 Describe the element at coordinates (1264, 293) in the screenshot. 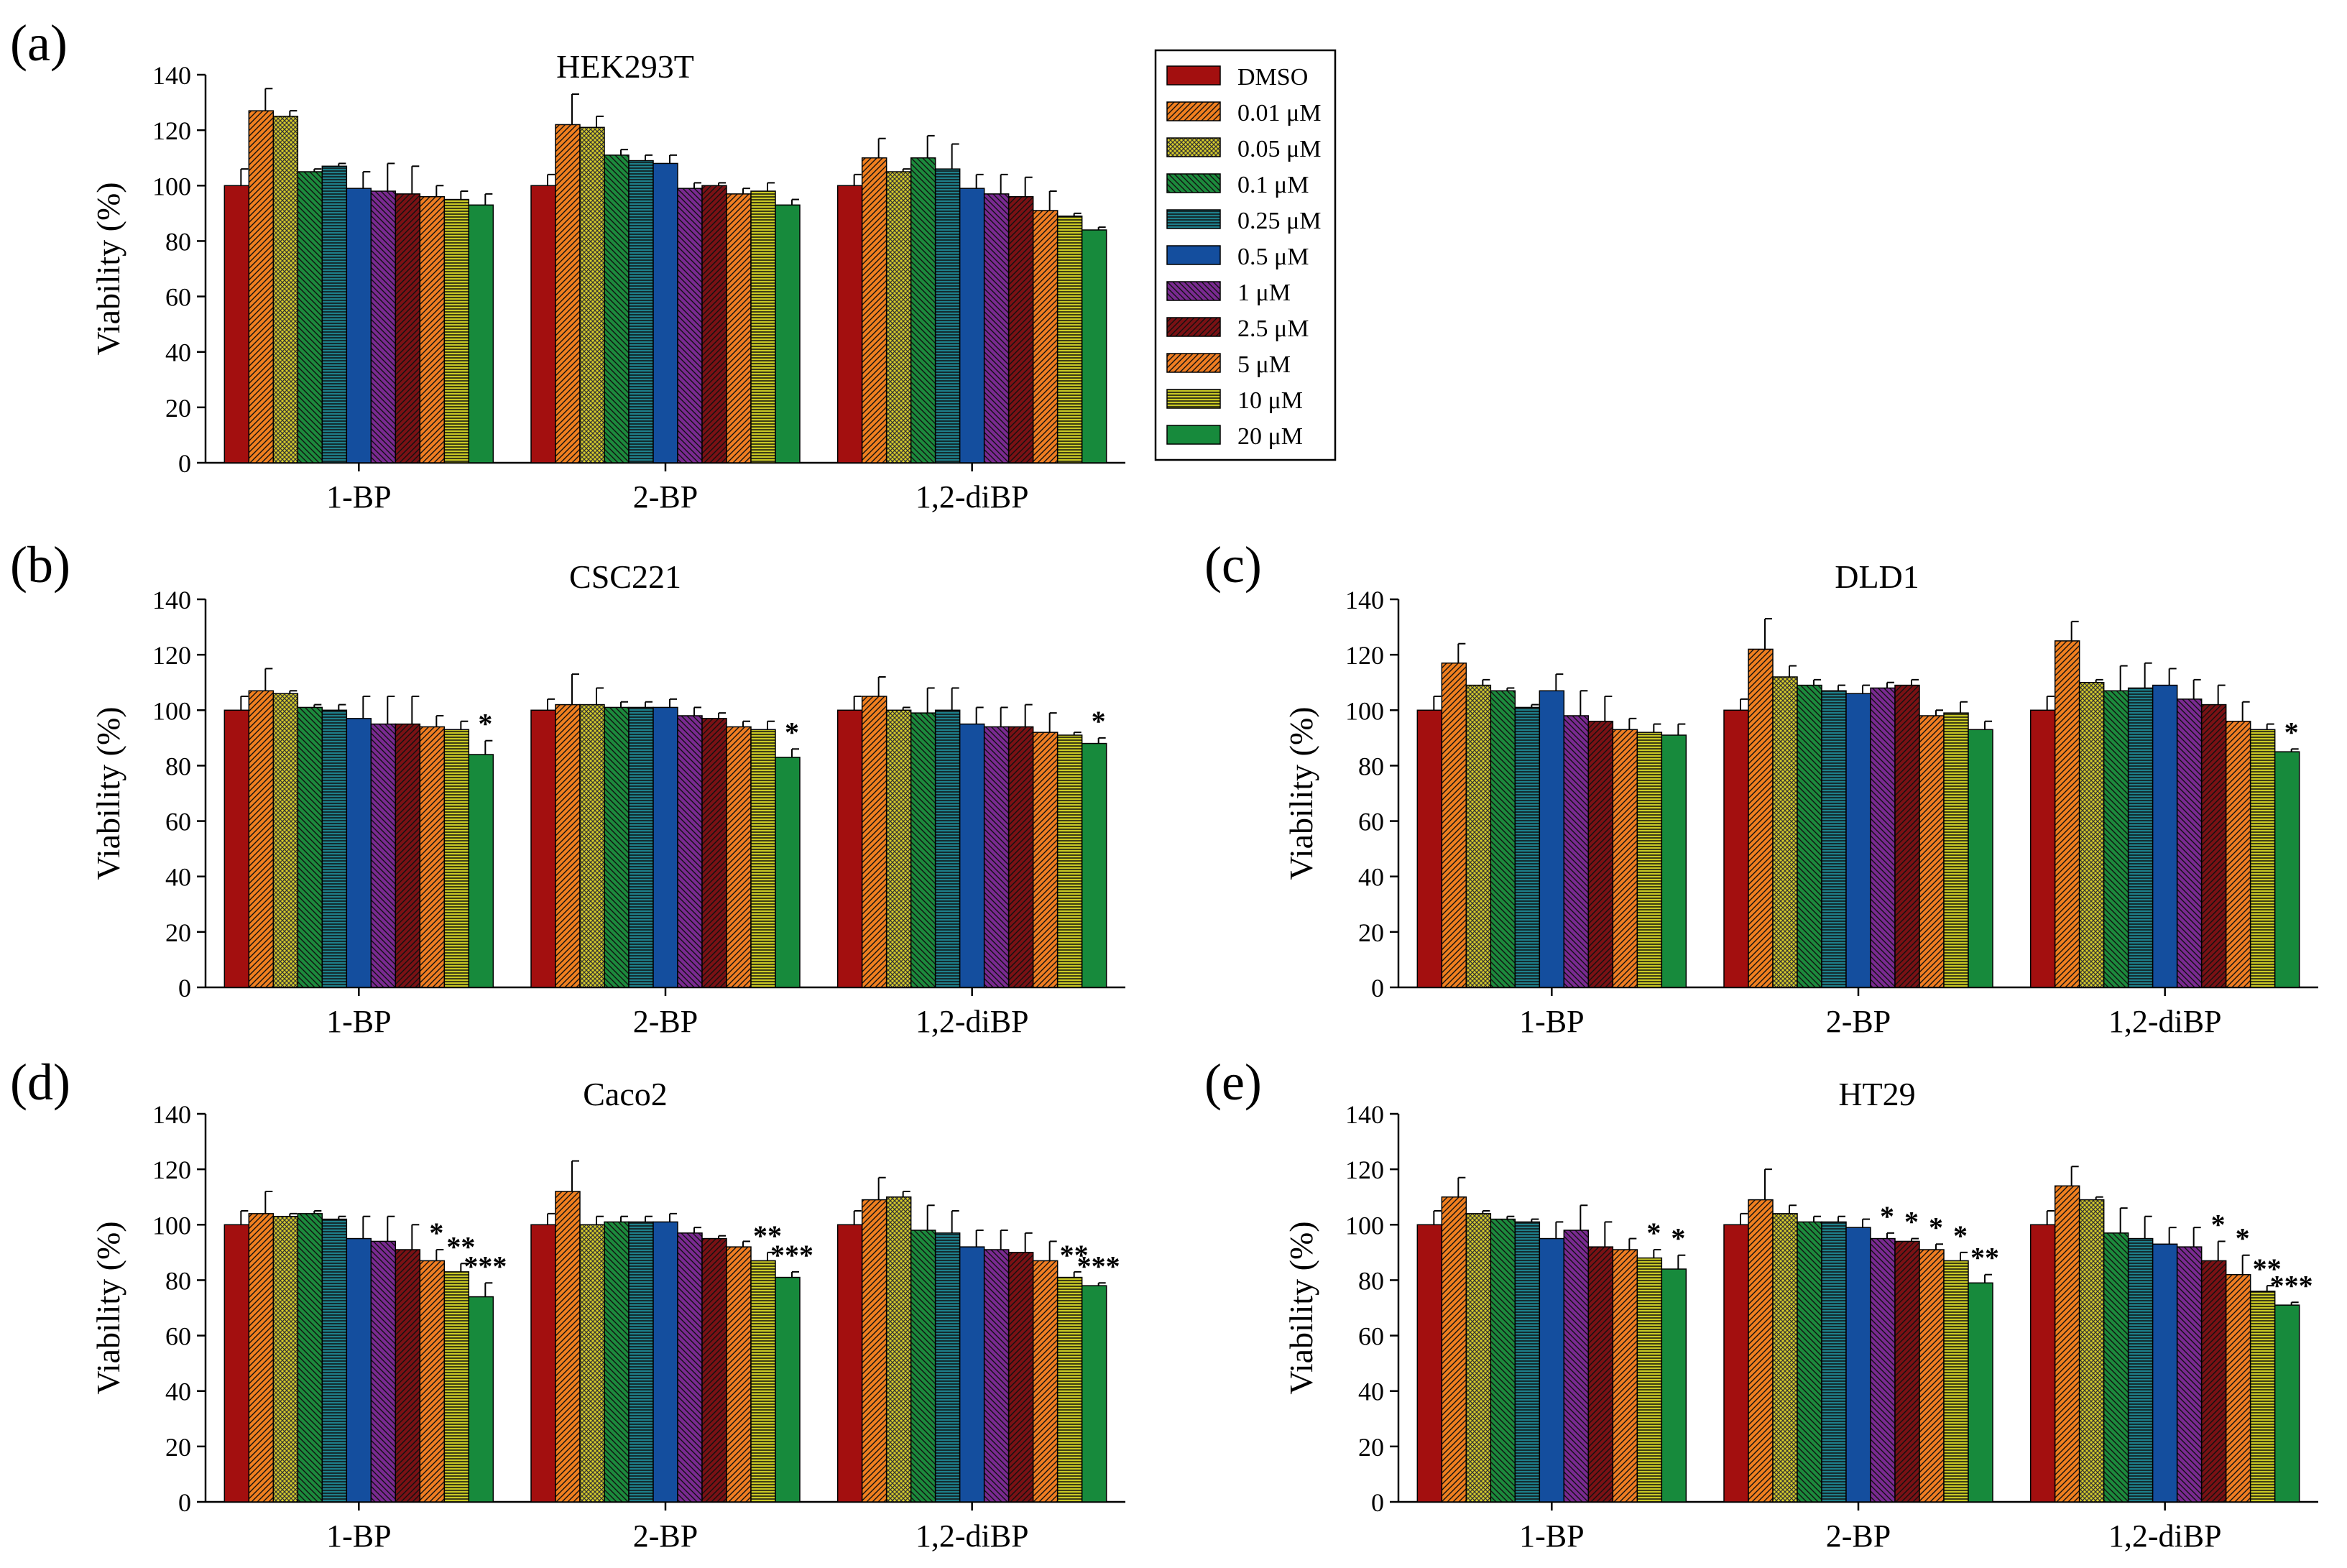

I see `legend-label: 1 μM` at that location.